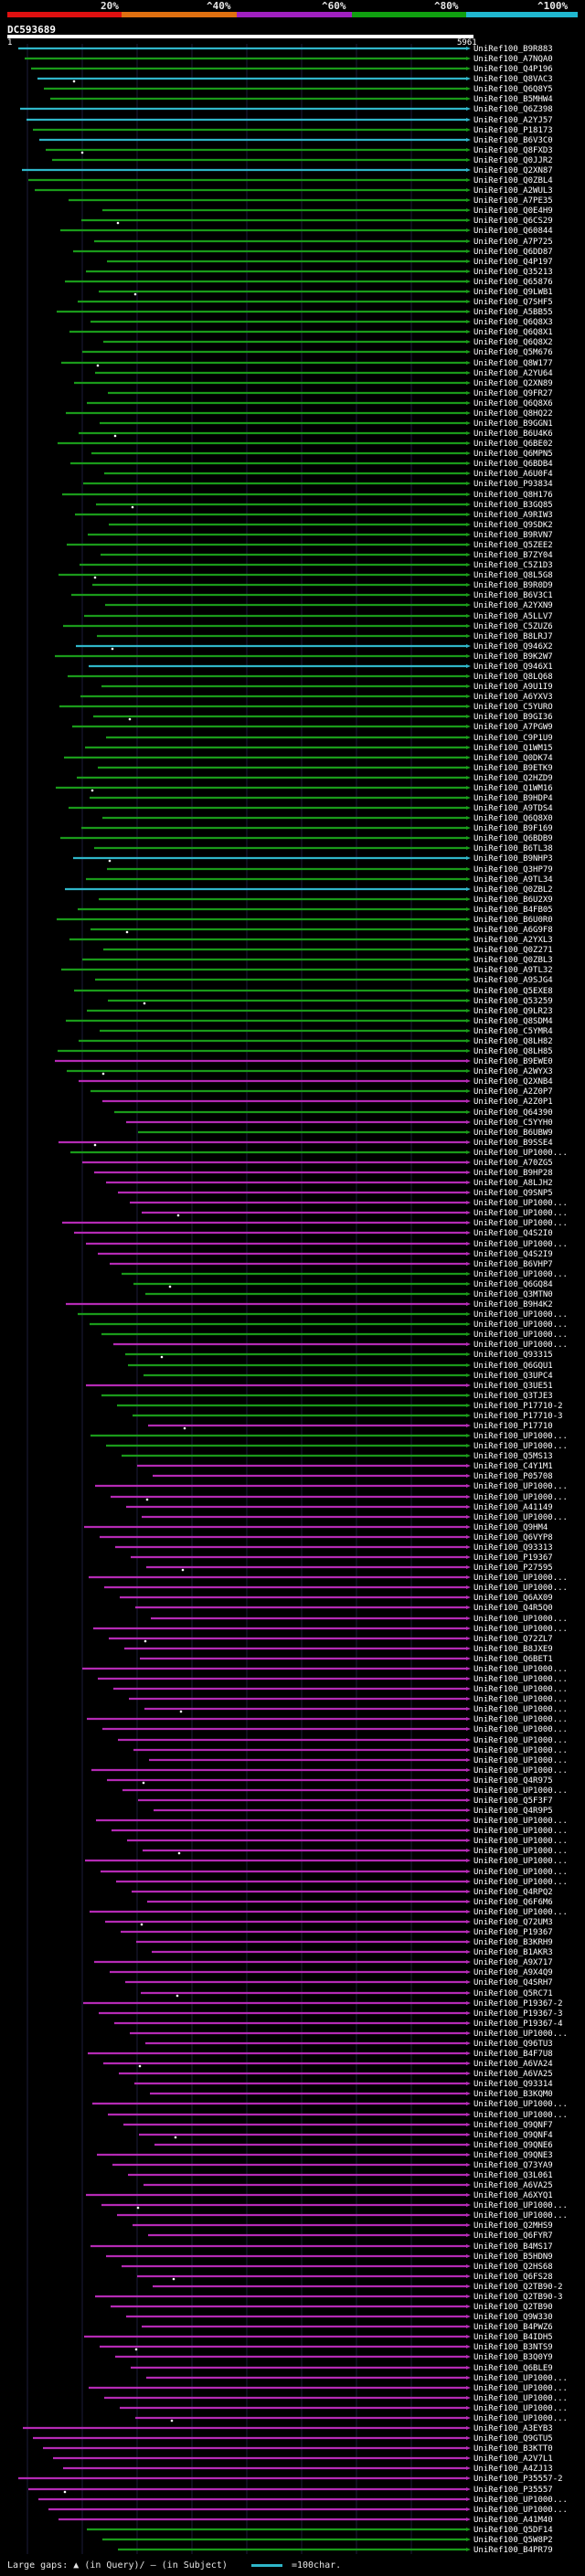  What do you see at coordinates (518, 2297) in the screenshot?
I see `hit-label: UniRef100_Q2TB90-3` at bounding box center [518, 2297].